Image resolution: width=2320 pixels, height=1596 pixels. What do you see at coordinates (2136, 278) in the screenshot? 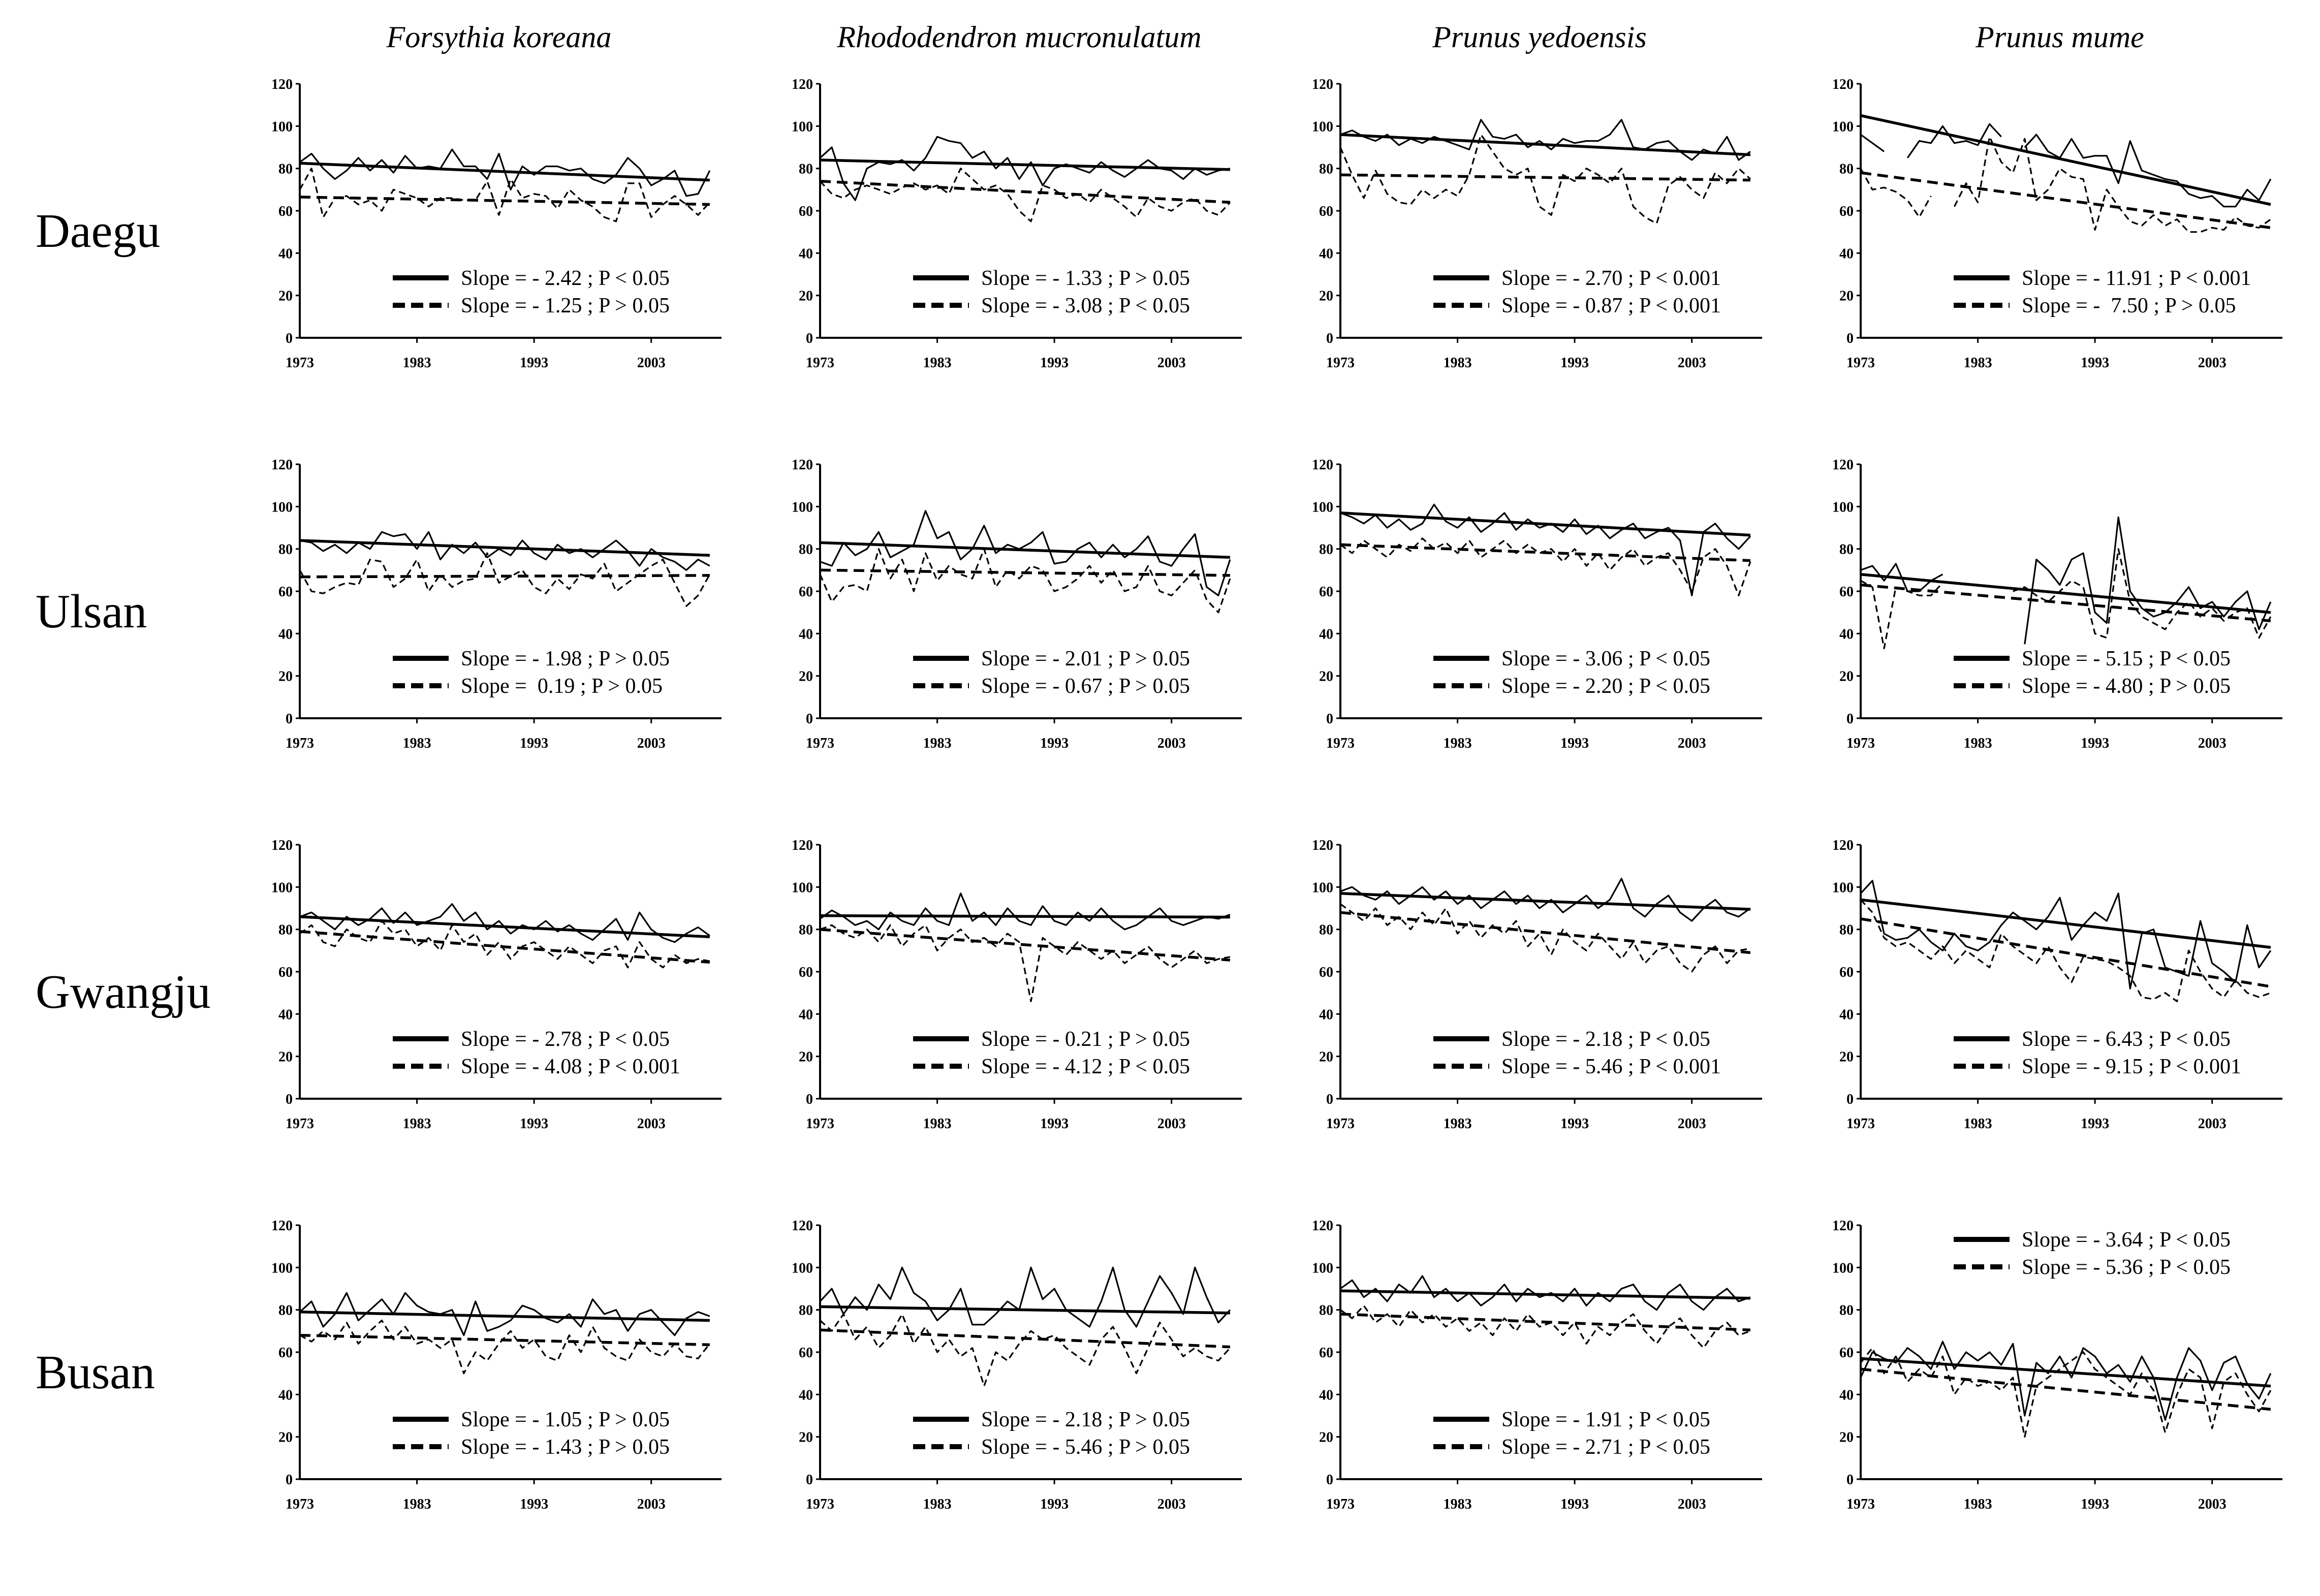
I see `legend-label-solid: Slope = - 11.91 ; P < 0.001` at bounding box center [2136, 278].